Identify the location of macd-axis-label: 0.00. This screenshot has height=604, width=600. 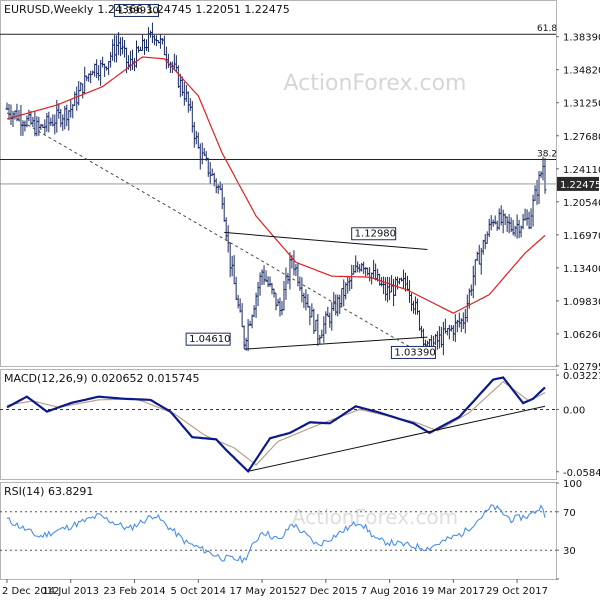
(574, 410).